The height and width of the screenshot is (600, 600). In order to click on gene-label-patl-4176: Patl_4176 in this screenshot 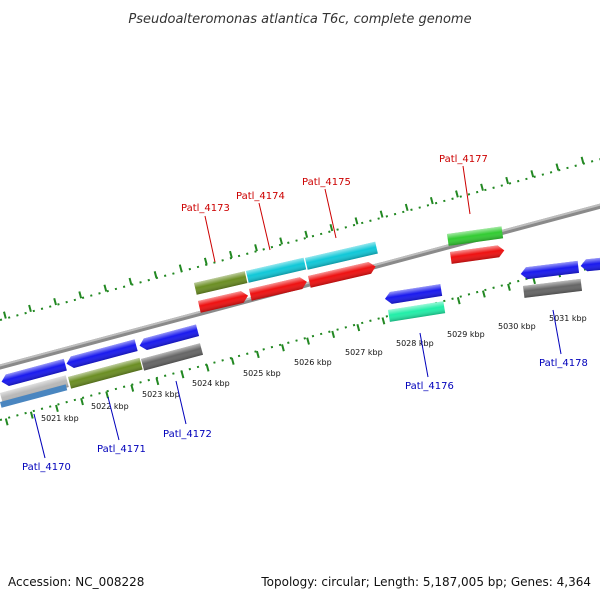, I will do `click(429, 386)`.